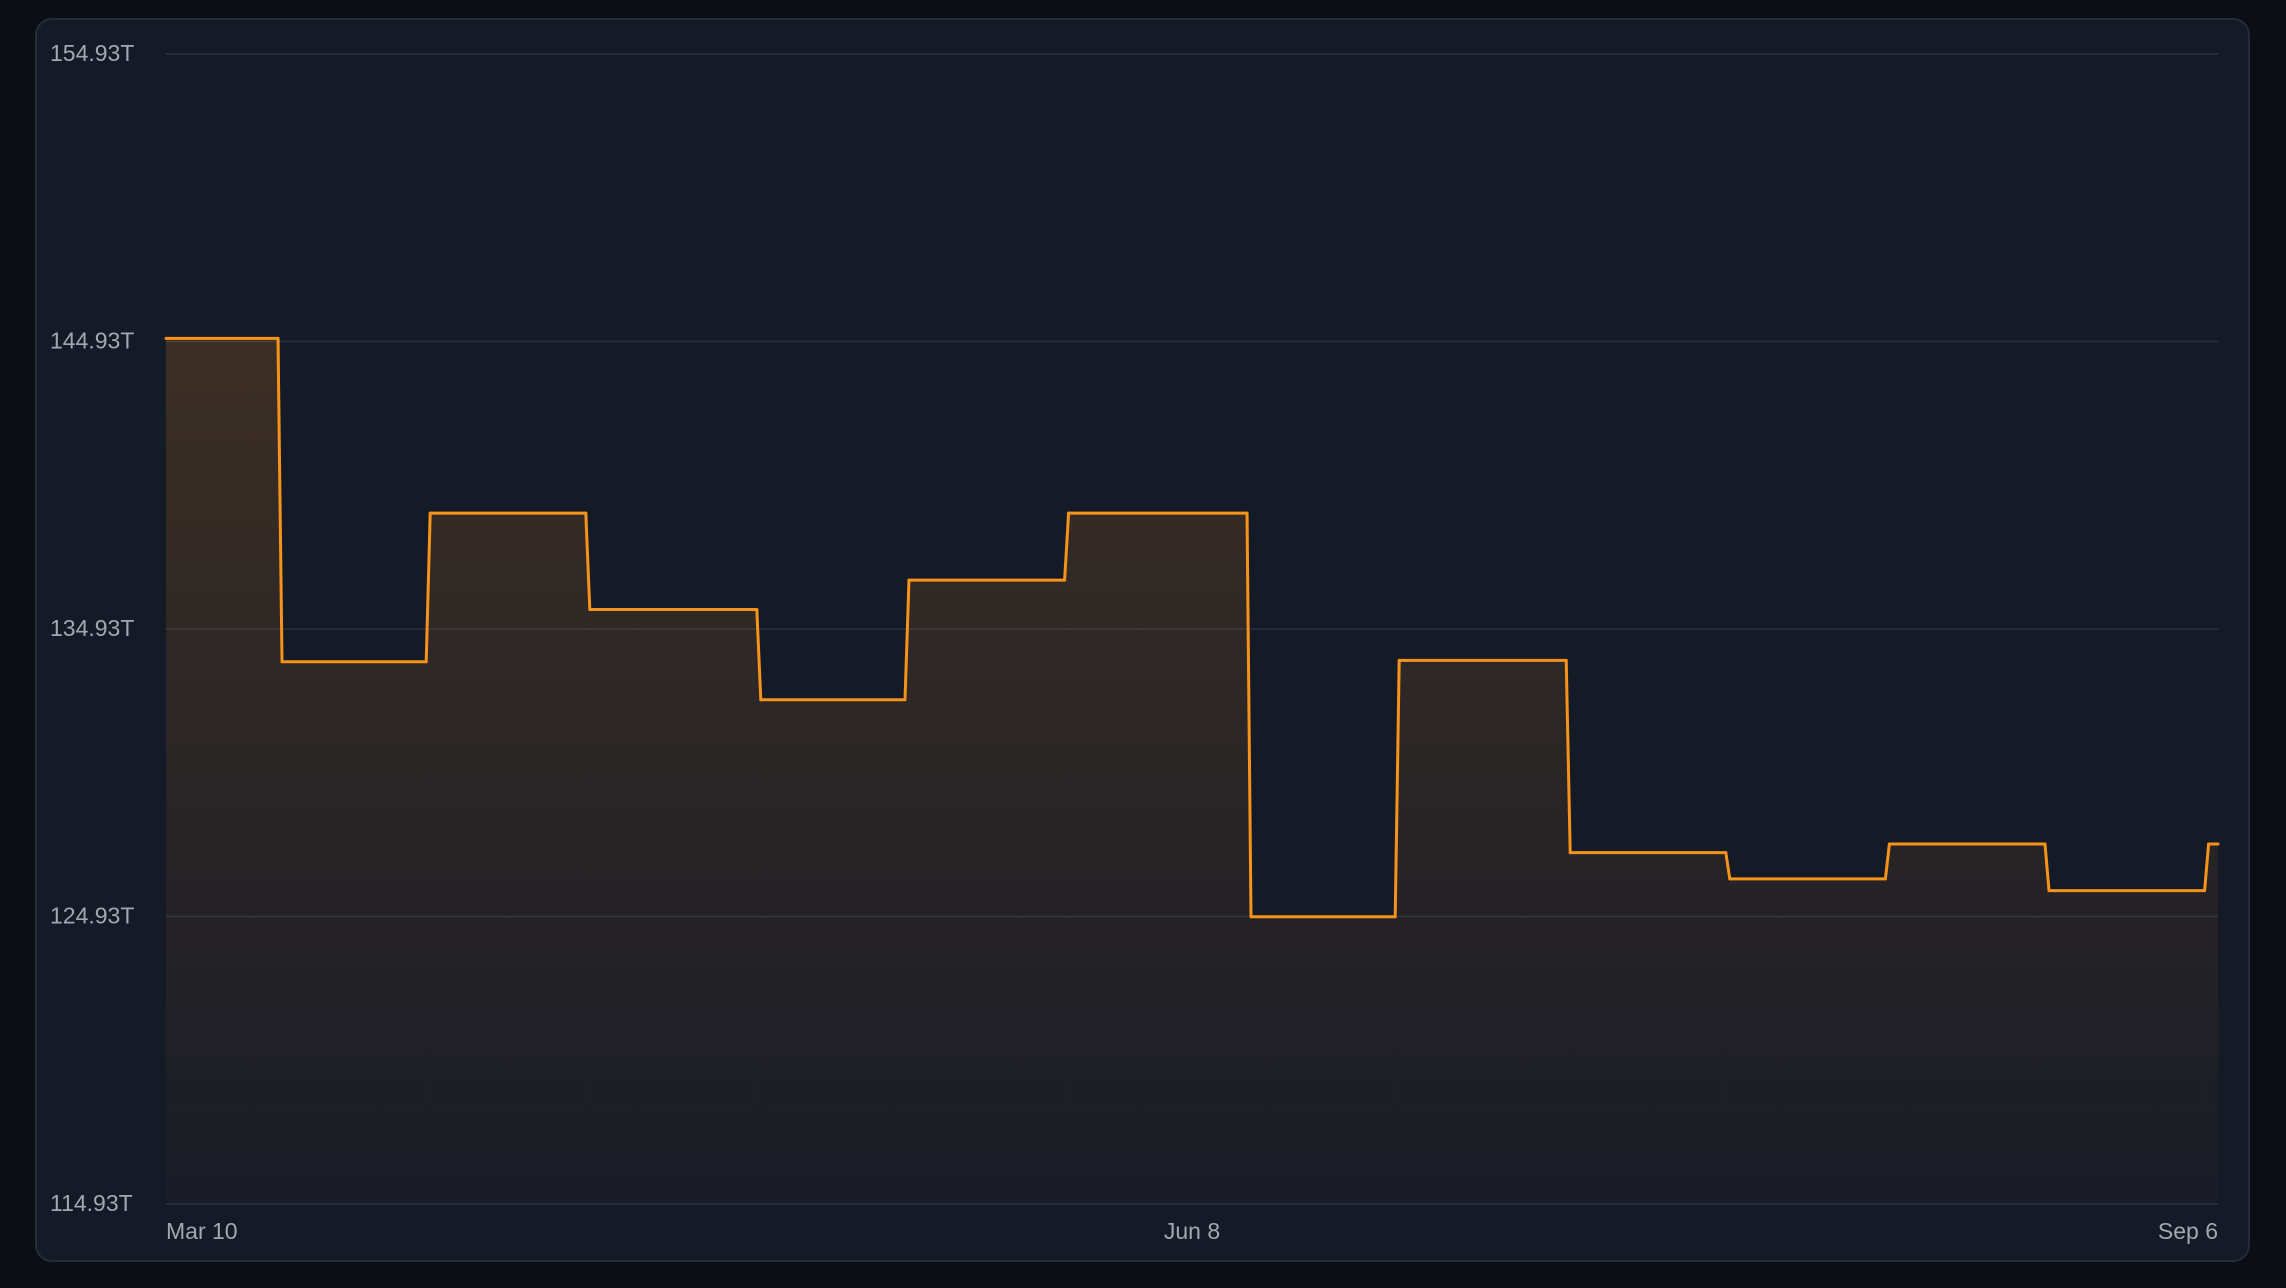 Image resolution: width=2286 pixels, height=1288 pixels. I want to click on y-tick-label: 144.93T, so click(92, 341).